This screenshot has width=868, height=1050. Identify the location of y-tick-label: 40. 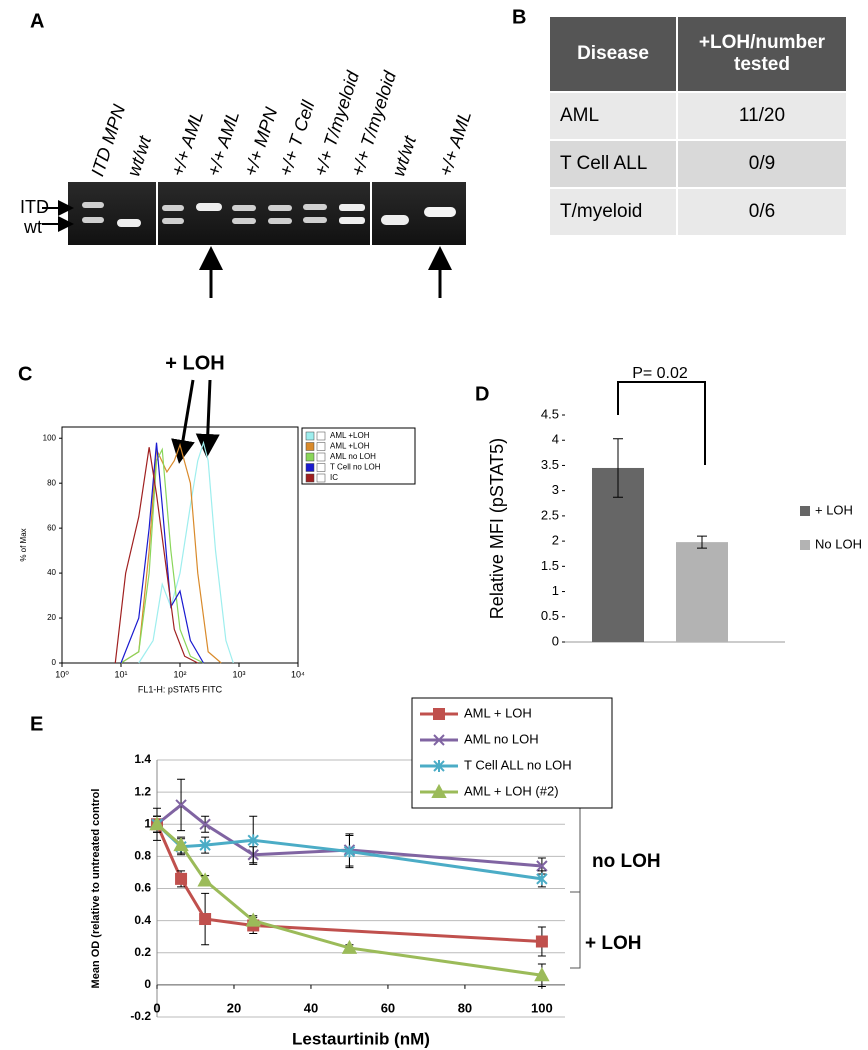
(51, 572).